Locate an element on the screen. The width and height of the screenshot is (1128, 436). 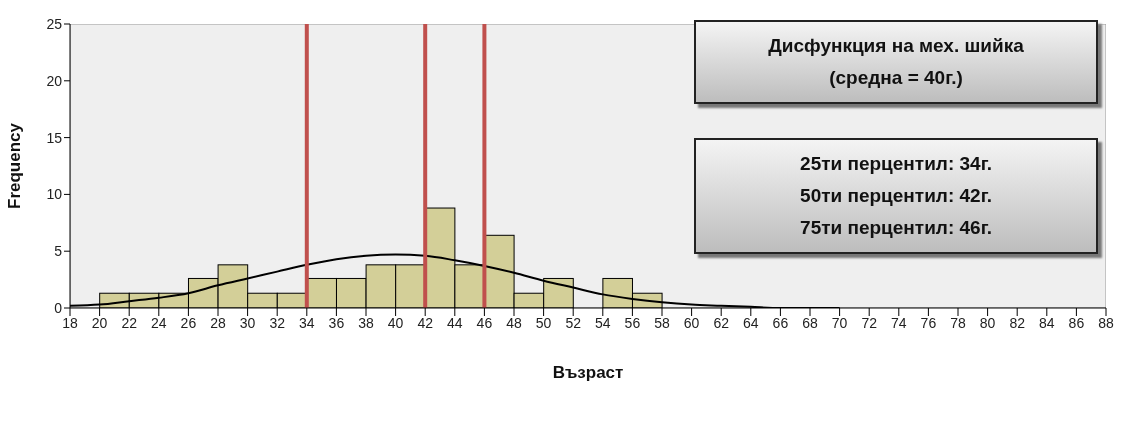
x-tick-label: 22 is located at coordinates (129, 322).